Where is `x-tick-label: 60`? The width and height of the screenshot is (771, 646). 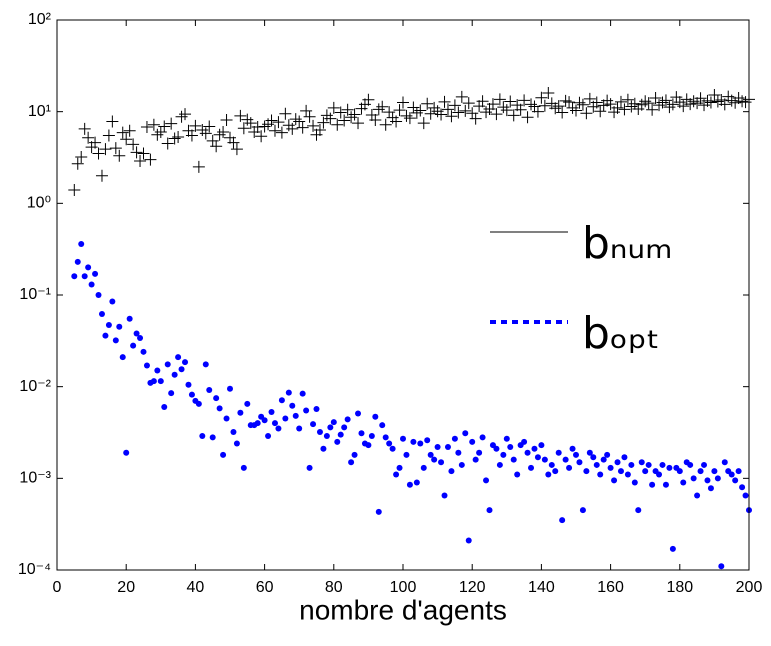
x-tick-label: 60 is located at coordinates (265, 587).